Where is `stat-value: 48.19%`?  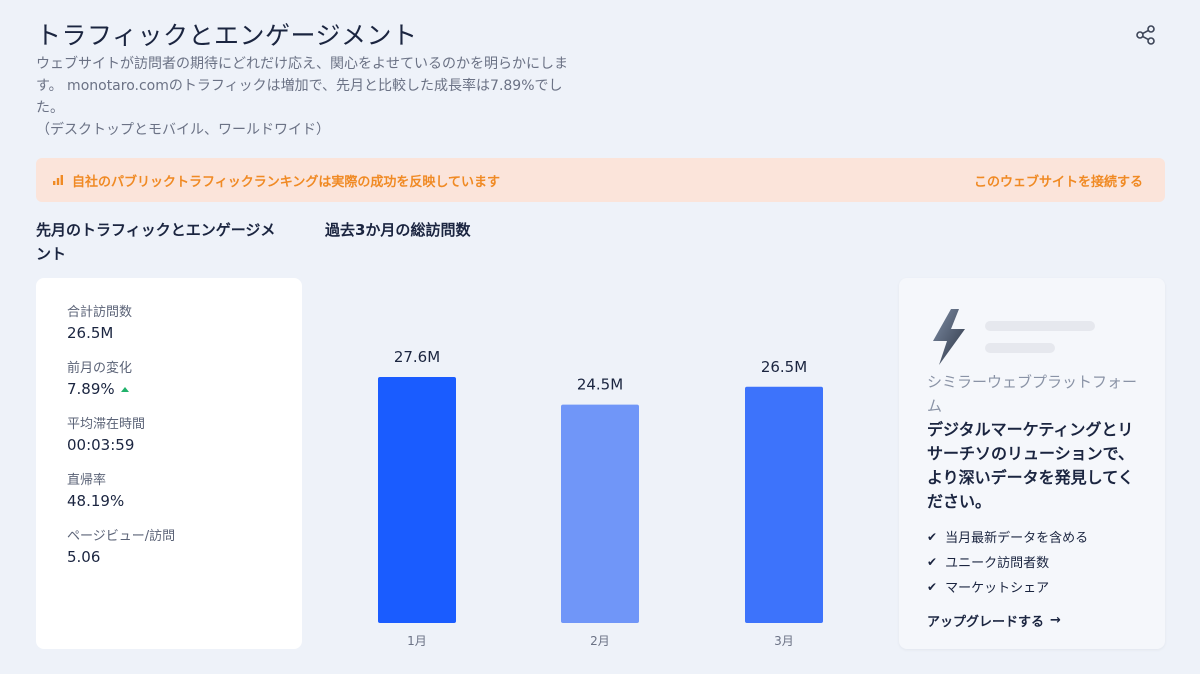 stat-value: 48.19% is located at coordinates (169, 501).